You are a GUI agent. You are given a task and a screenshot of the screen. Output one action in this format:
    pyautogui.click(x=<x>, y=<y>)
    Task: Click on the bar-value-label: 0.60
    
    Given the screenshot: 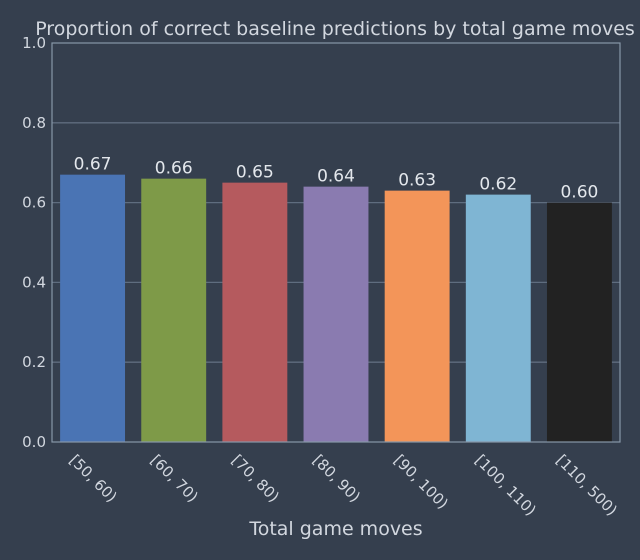 What is the action you would take?
    pyautogui.click(x=579, y=193)
    